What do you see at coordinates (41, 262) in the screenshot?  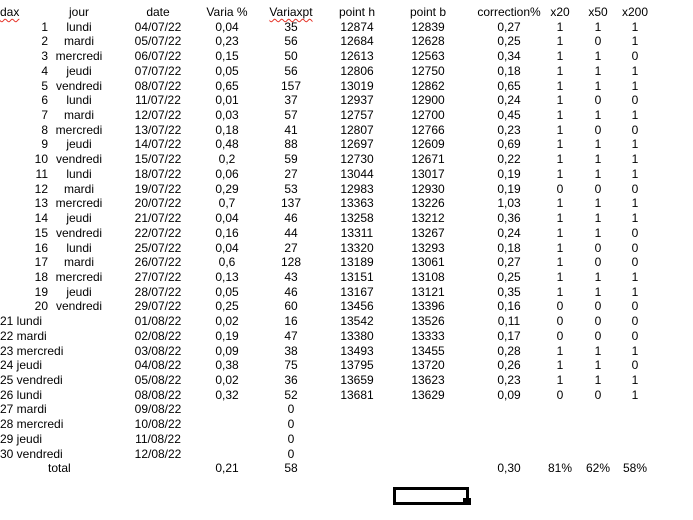 I see `cell-num: 17` at bounding box center [41, 262].